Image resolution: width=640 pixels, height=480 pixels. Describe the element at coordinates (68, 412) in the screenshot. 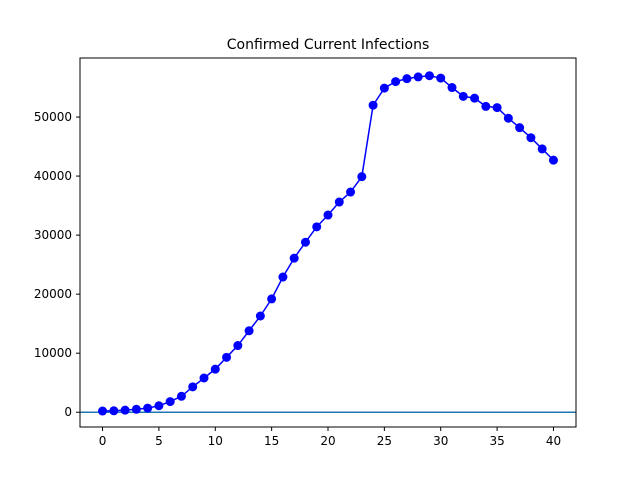

I see `y-tick-label: 0` at that location.